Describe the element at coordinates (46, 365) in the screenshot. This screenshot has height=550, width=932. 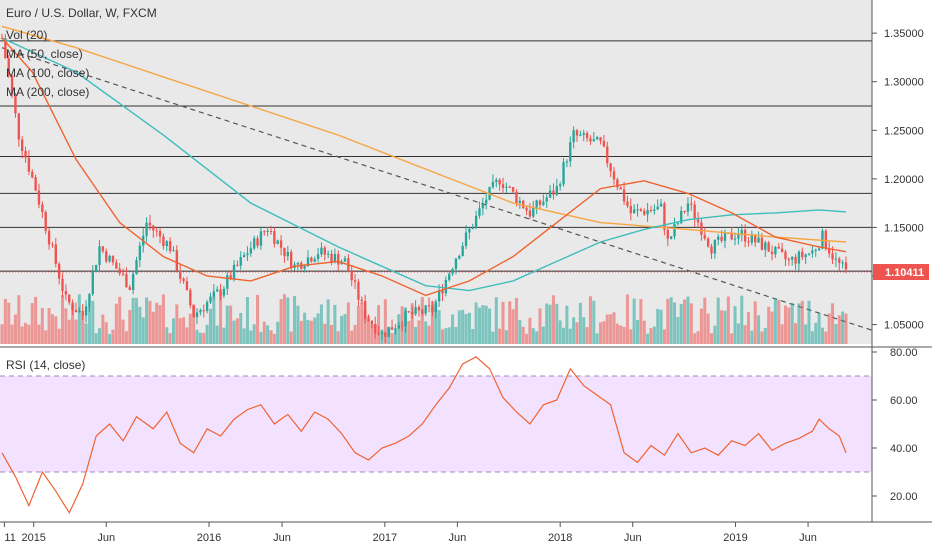
I see `rsi-title: RSI (14, close)` at that location.